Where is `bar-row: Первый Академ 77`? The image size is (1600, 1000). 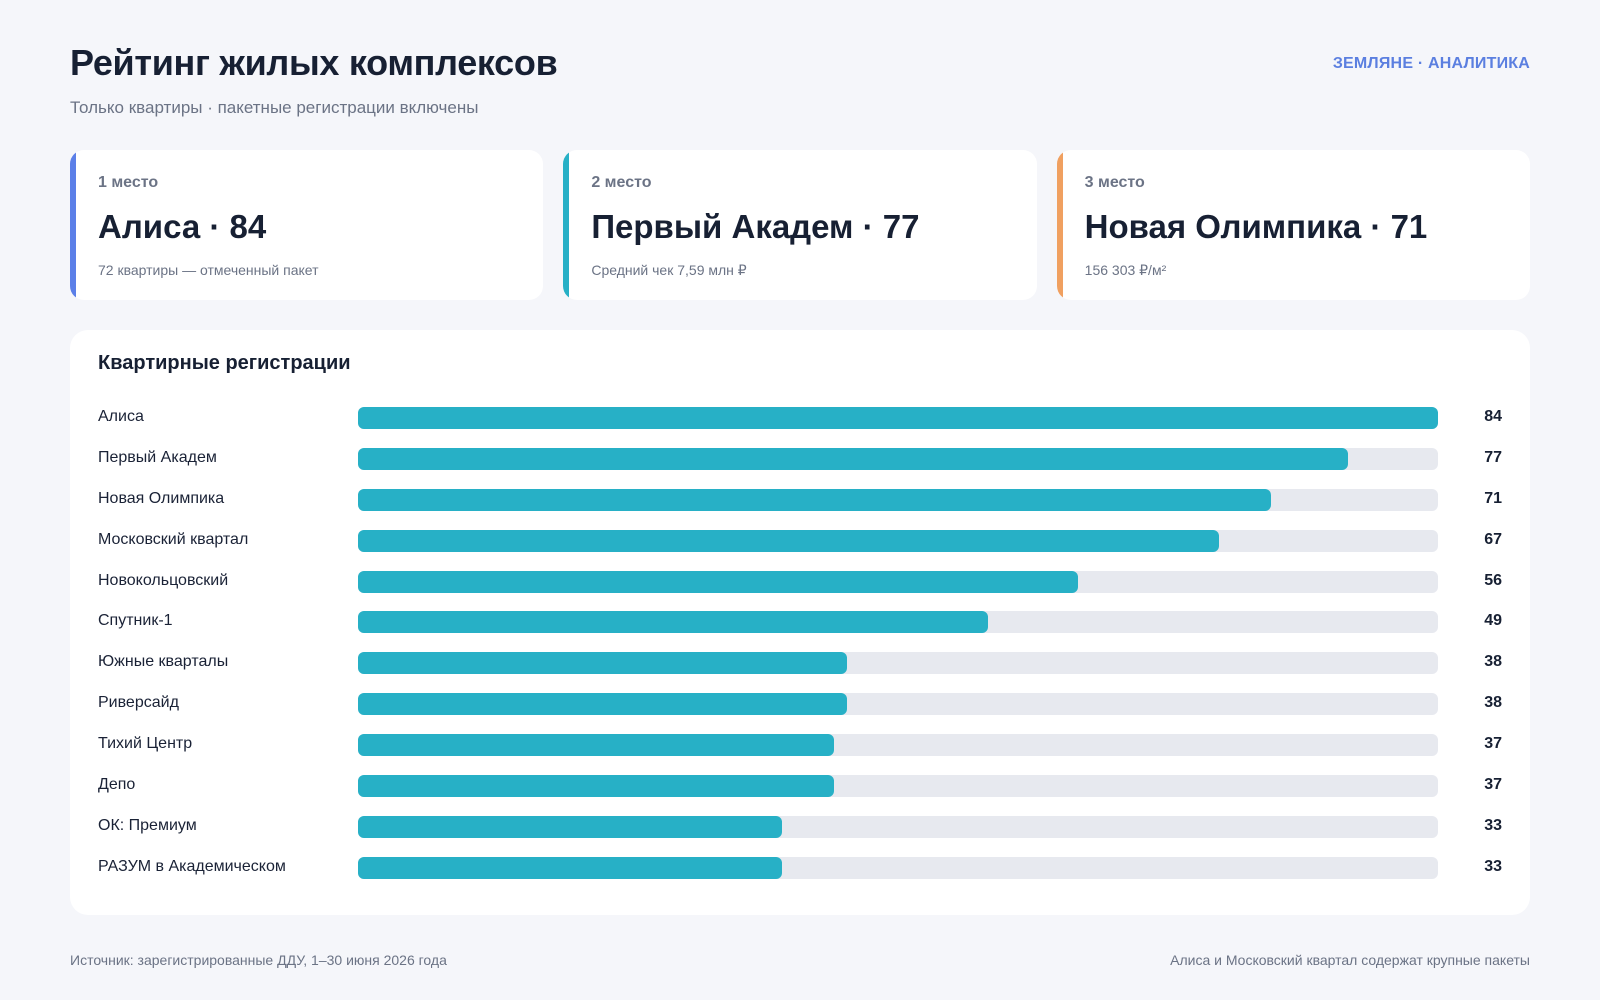
bar-row: Первый Академ 77 is located at coordinates (800, 459).